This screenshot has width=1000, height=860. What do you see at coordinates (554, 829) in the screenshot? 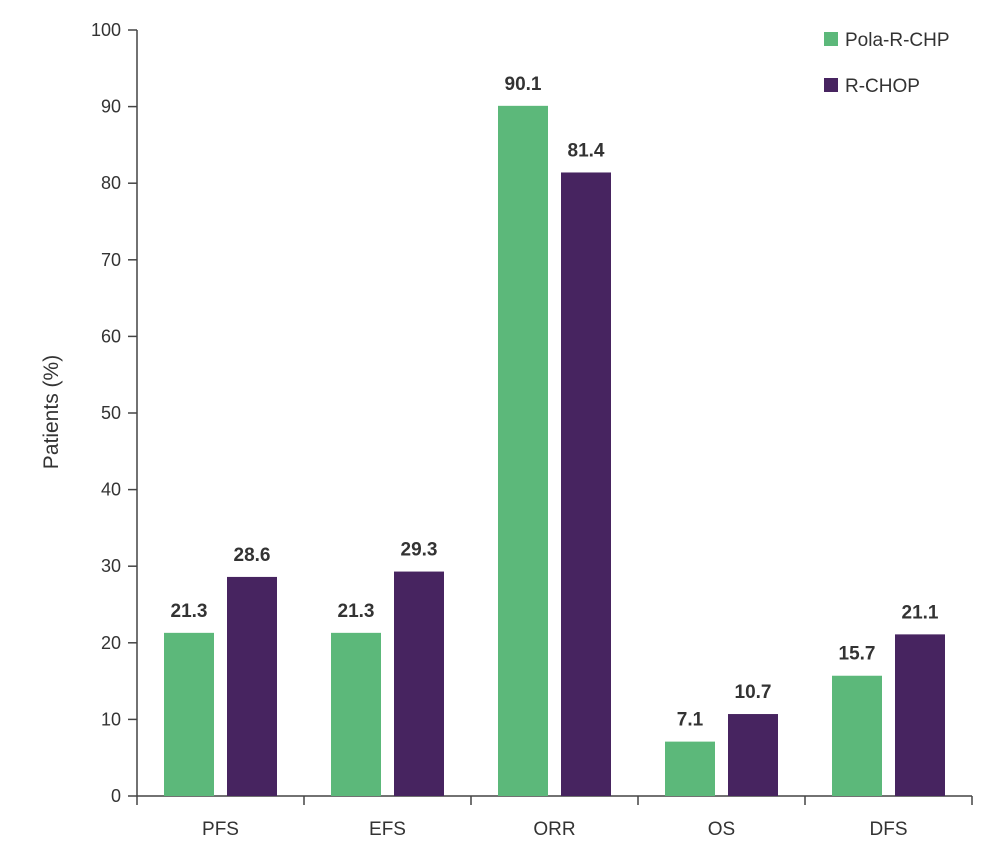
I see `x-tick-label-orr: ORR` at bounding box center [554, 829].